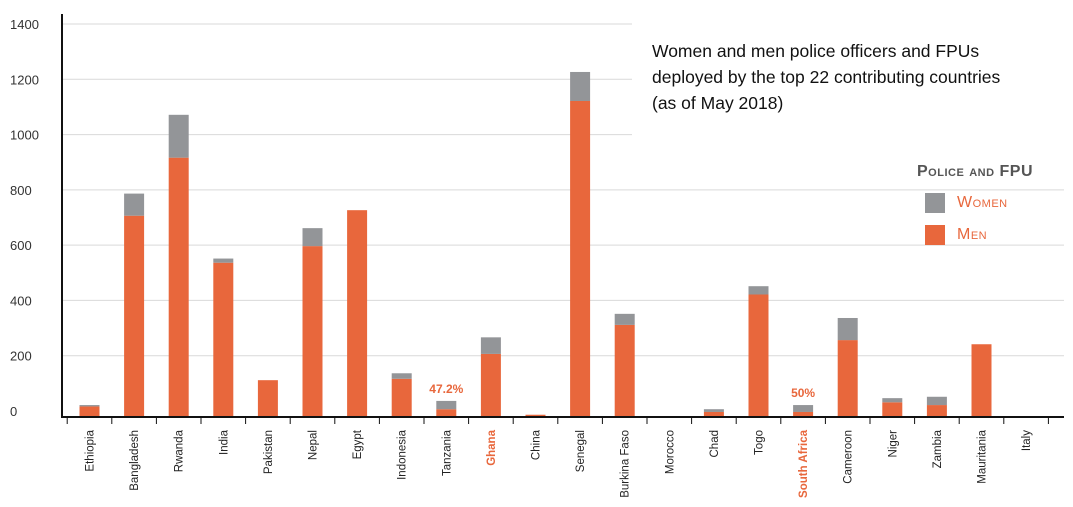  Describe the element at coordinates (713, 410) in the screenshot. I see `bar-women-chad` at that location.